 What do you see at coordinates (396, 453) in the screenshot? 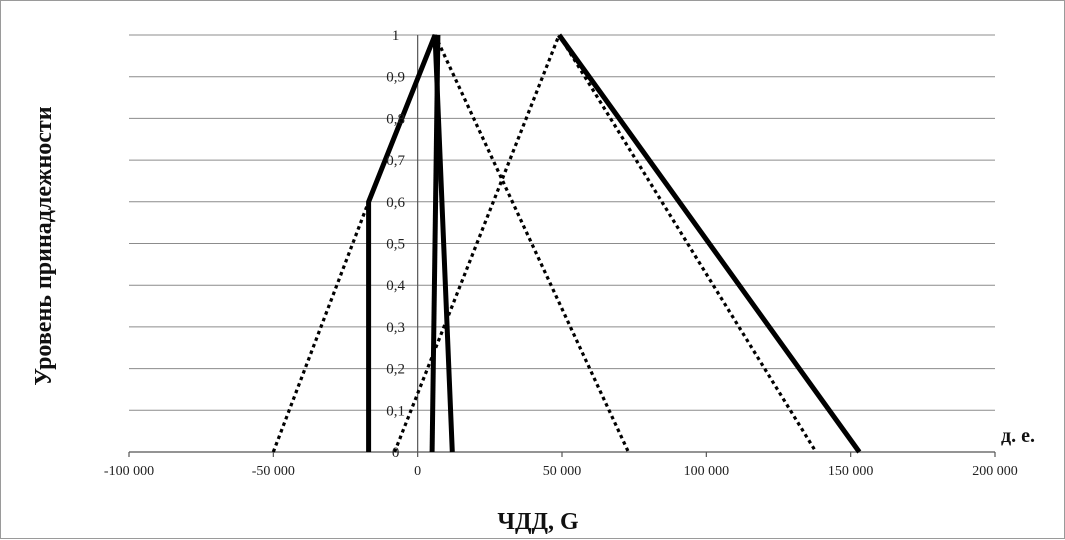
I see `y-tick-label-0: 0` at bounding box center [396, 453].